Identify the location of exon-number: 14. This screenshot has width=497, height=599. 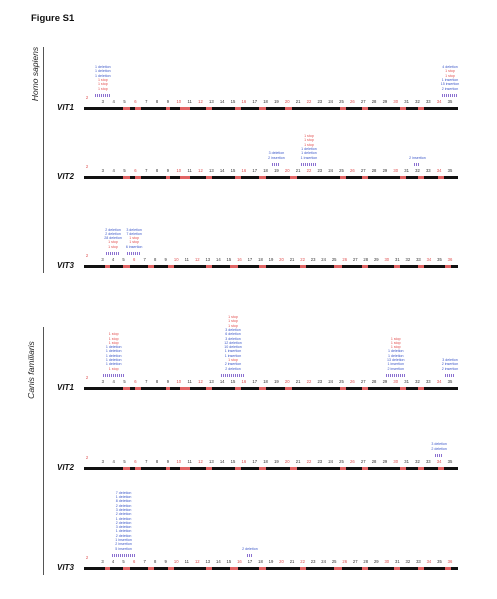
(222, 381).